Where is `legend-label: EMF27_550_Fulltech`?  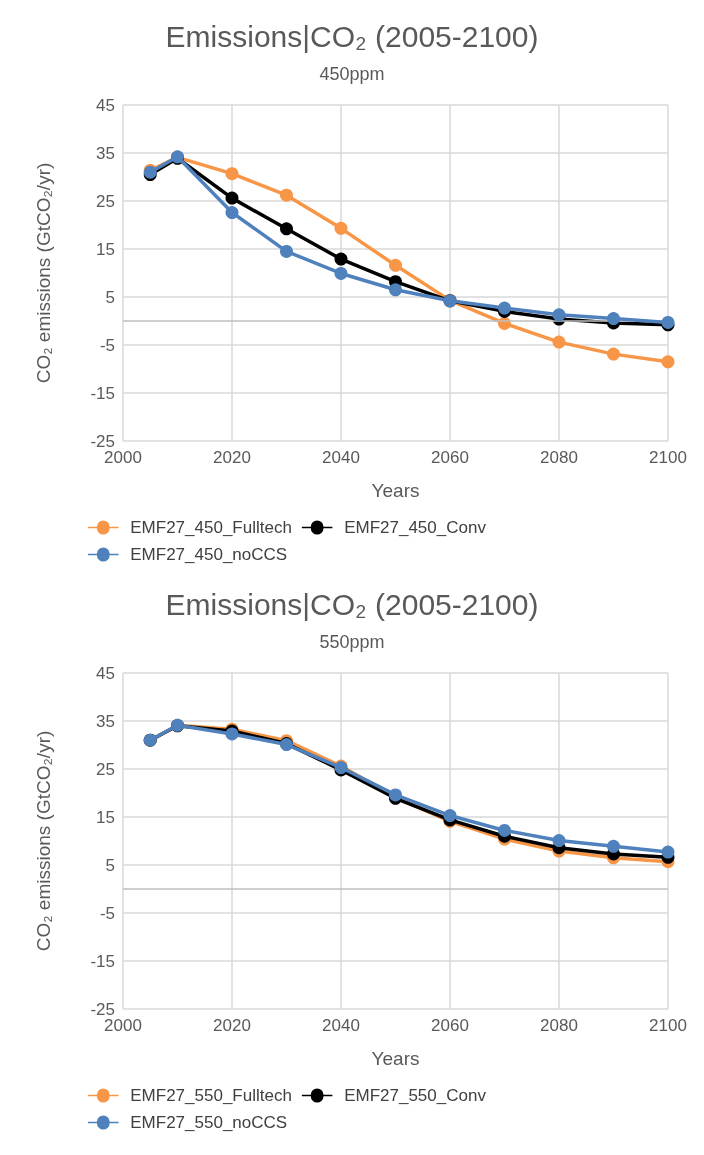
legend-label: EMF27_550_Fulltech is located at coordinates (211, 1095).